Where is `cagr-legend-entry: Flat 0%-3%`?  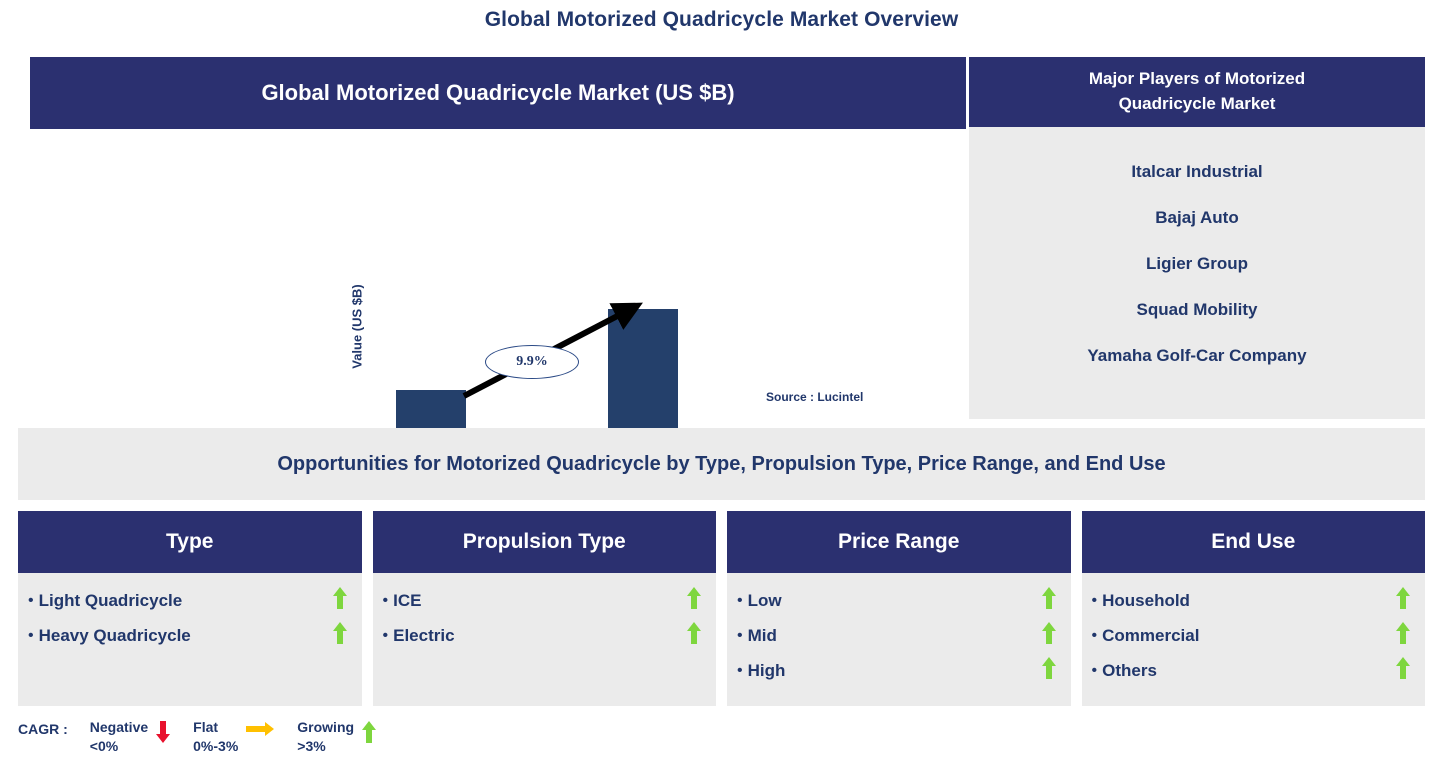 cagr-legend-entry: Flat 0%-3% is located at coordinates (234, 737).